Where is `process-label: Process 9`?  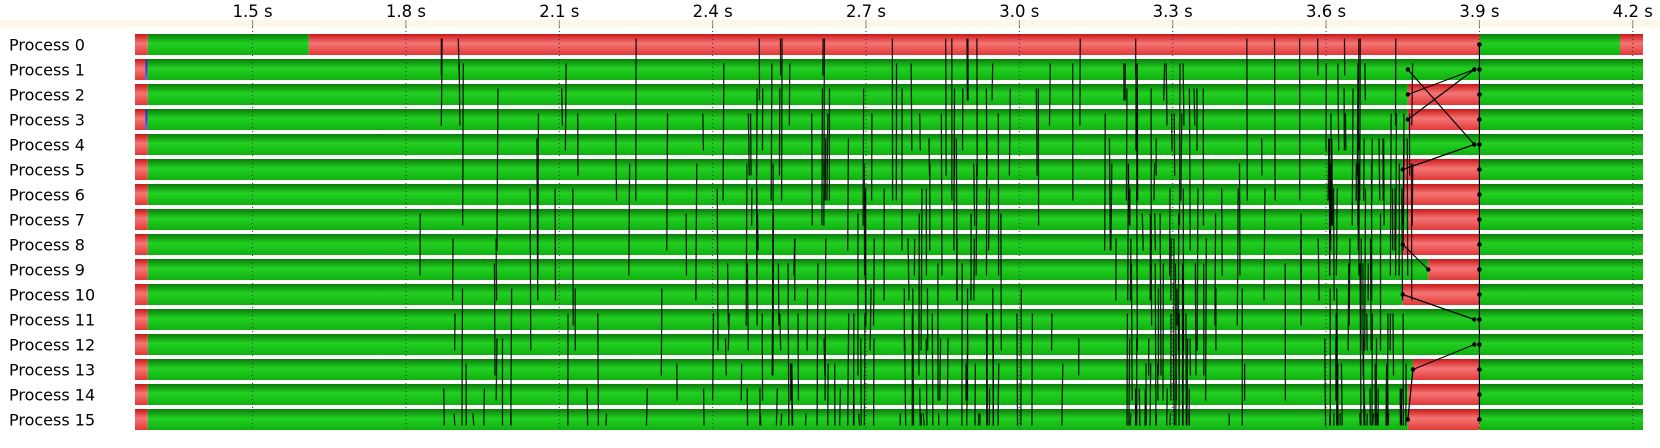
process-label: Process 9 is located at coordinates (47, 270).